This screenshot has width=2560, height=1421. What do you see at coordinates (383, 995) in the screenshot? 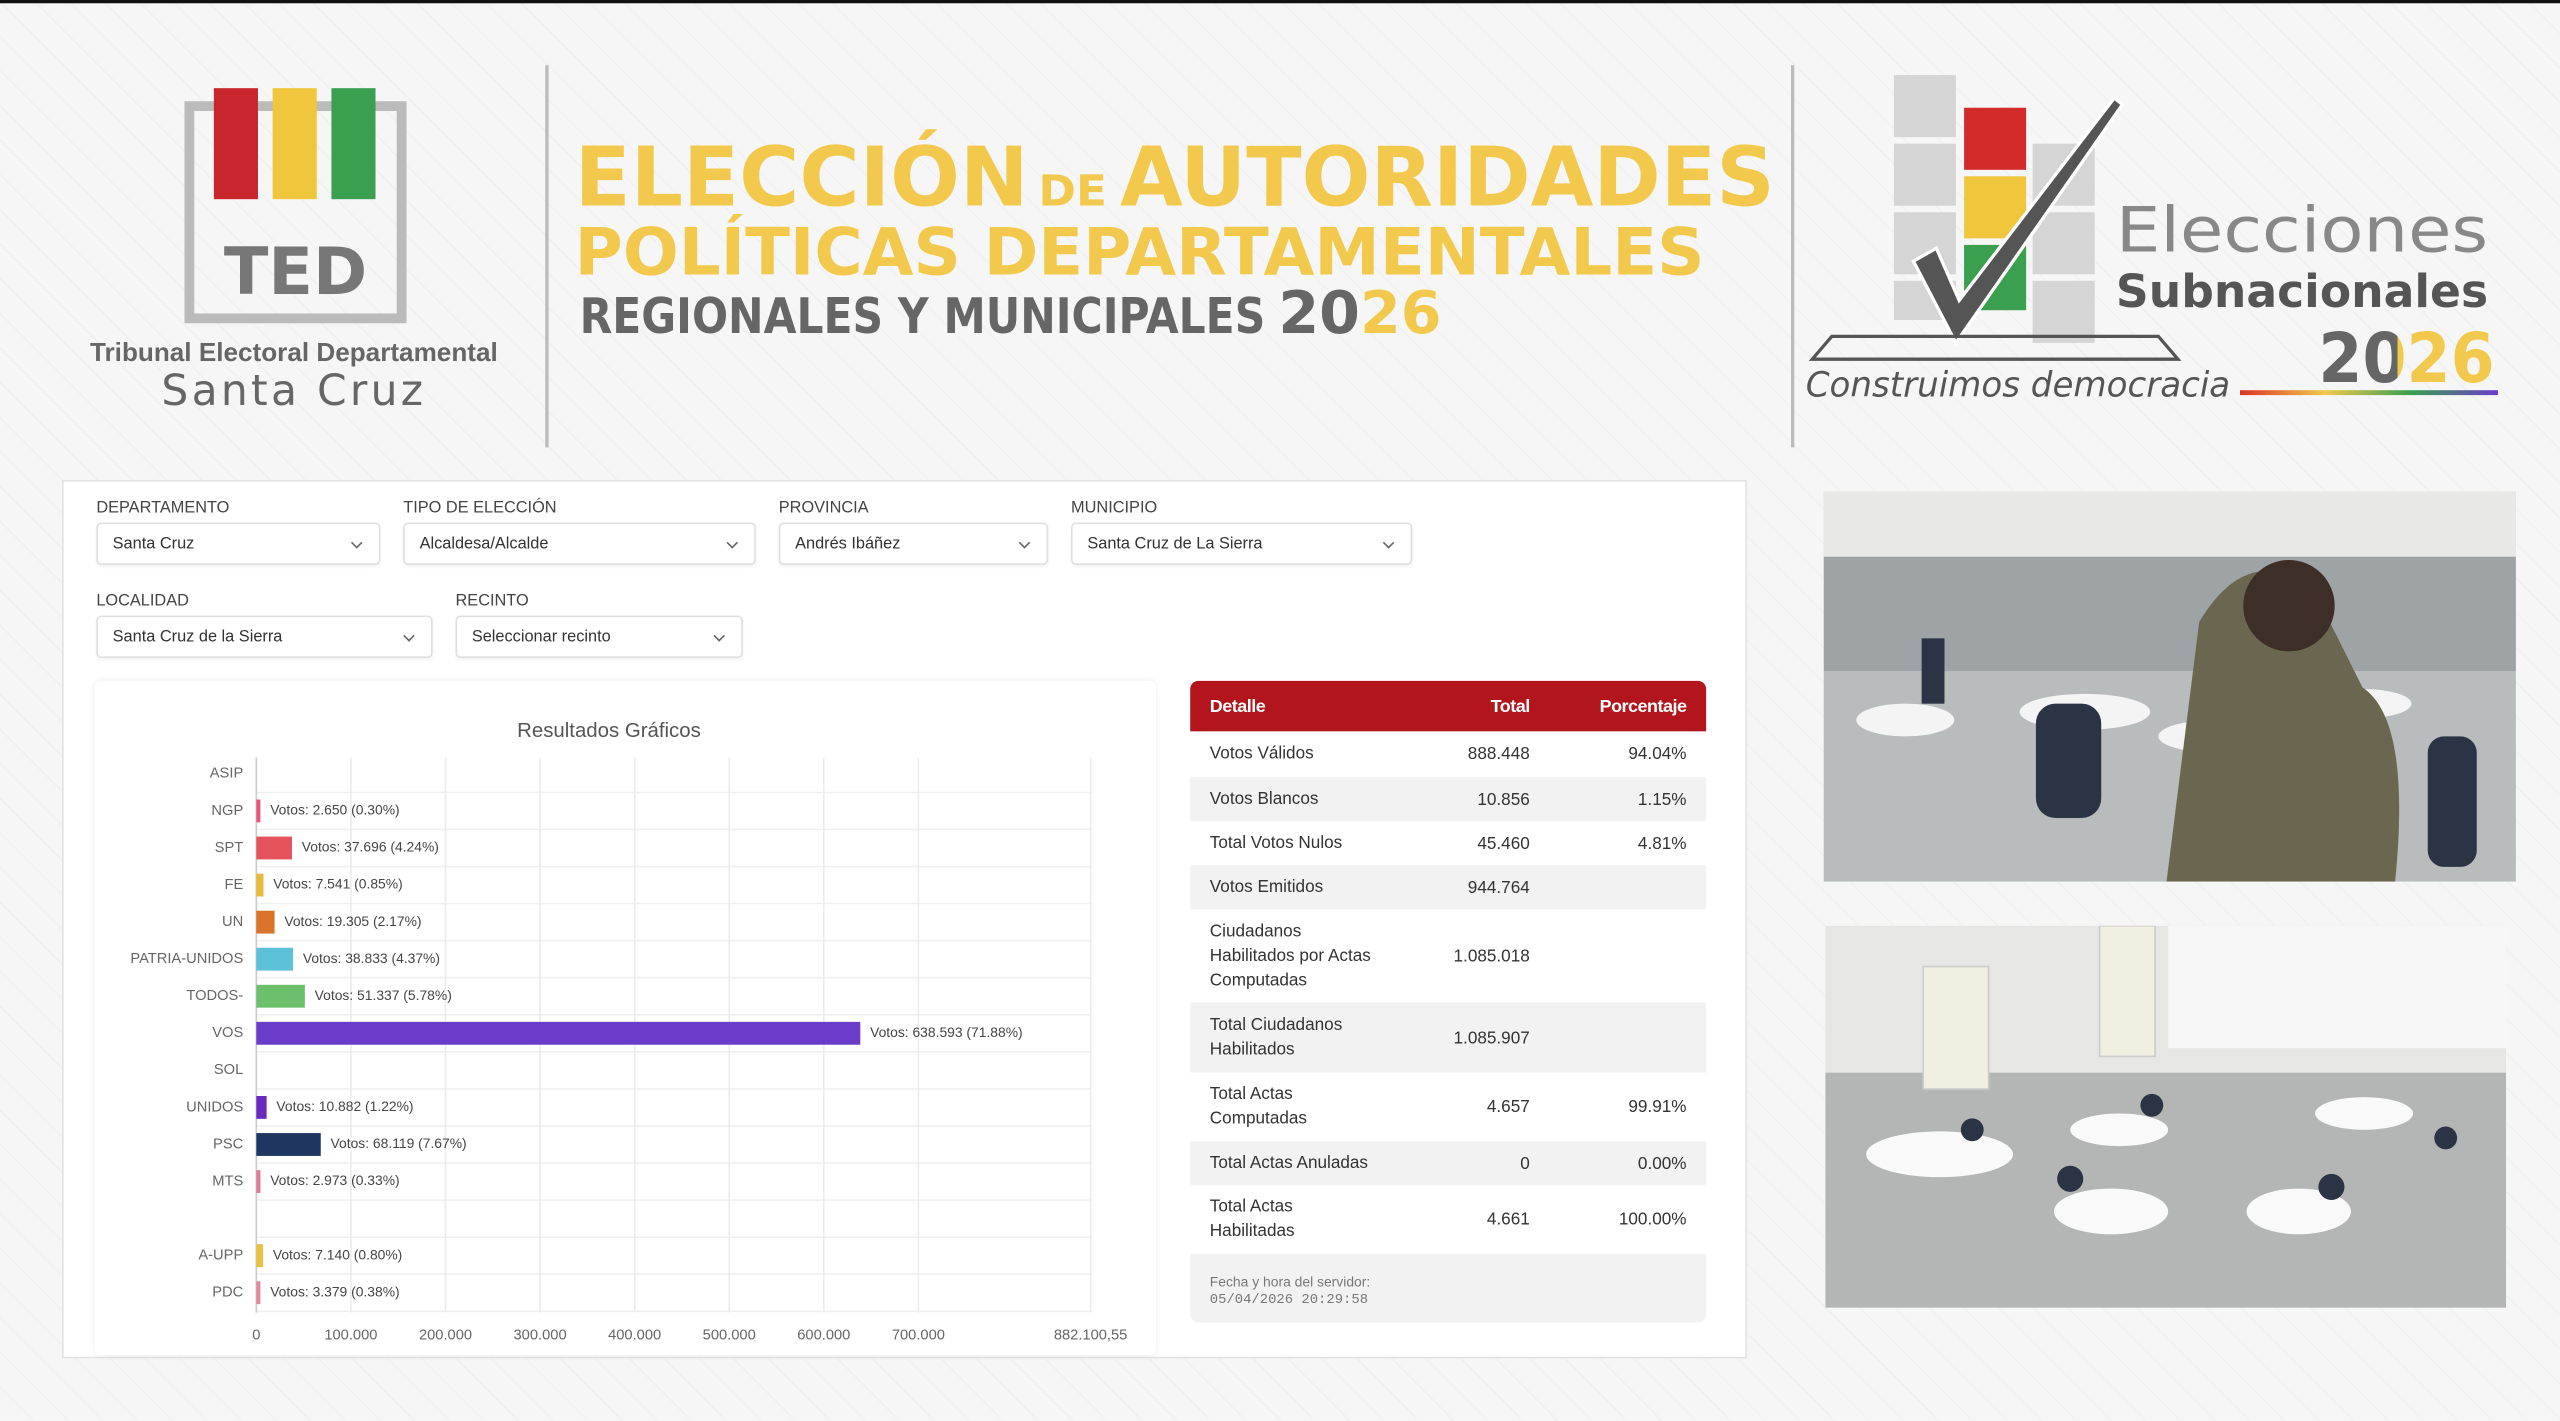
I see `data-label: Votos: 51.337 (5.78%)` at bounding box center [383, 995].